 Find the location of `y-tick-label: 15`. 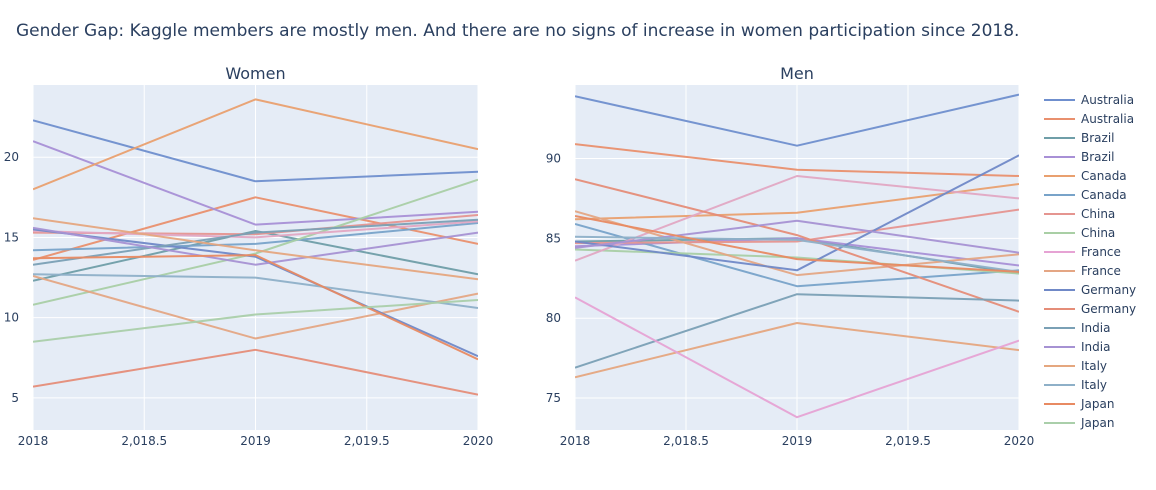

y-tick-label: 15 is located at coordinates (11, 237).